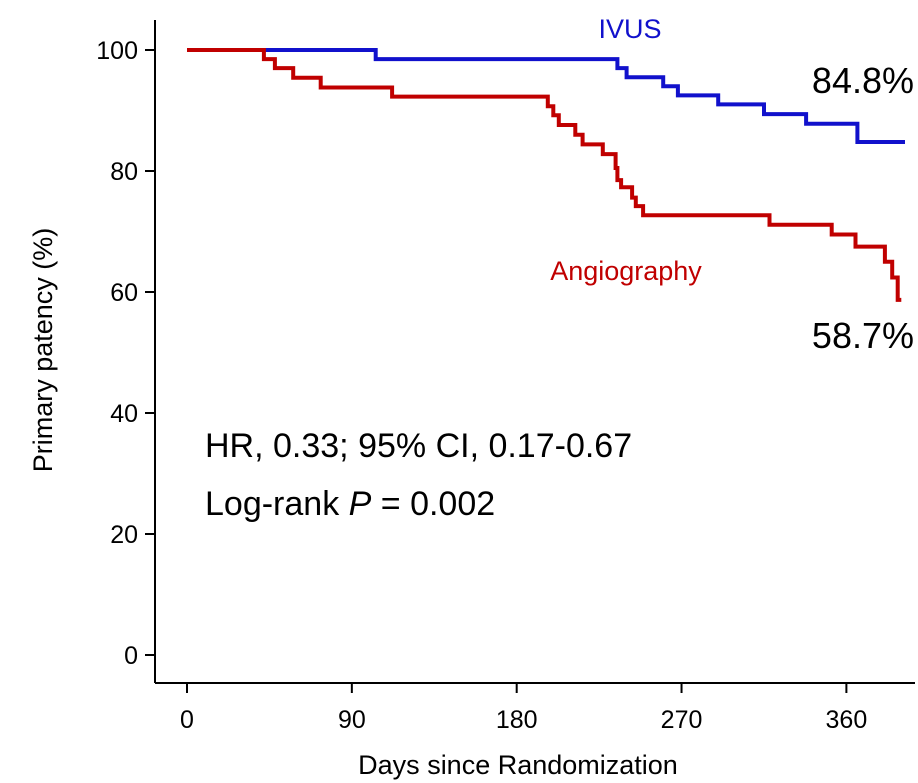 The height and width of the screenshot is (783, 918). I want to click on x-axis-label: Days since Randomization, so click(518, 765).